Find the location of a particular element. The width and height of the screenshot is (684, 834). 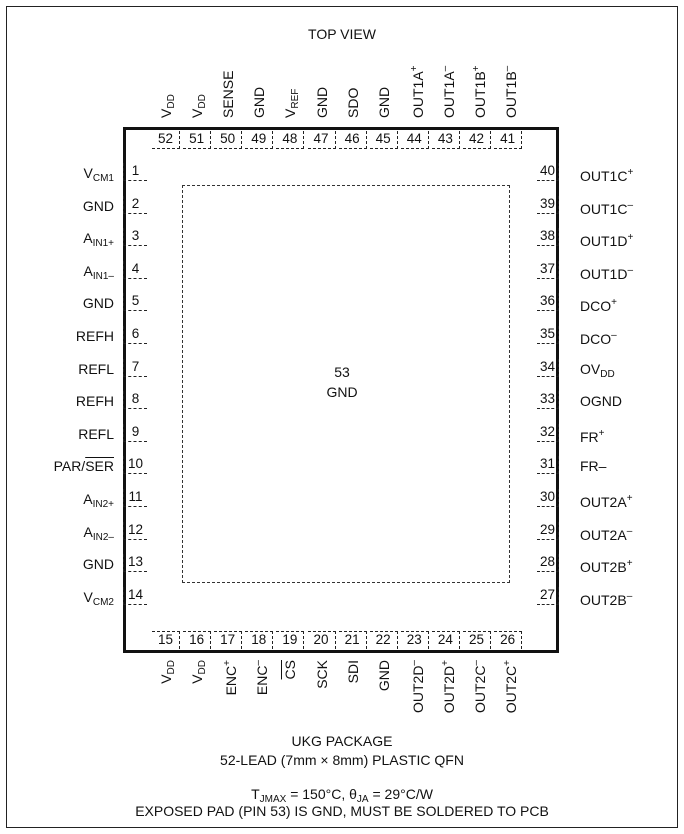

pin-16-label: VDD is located at coordinates (199, 672).